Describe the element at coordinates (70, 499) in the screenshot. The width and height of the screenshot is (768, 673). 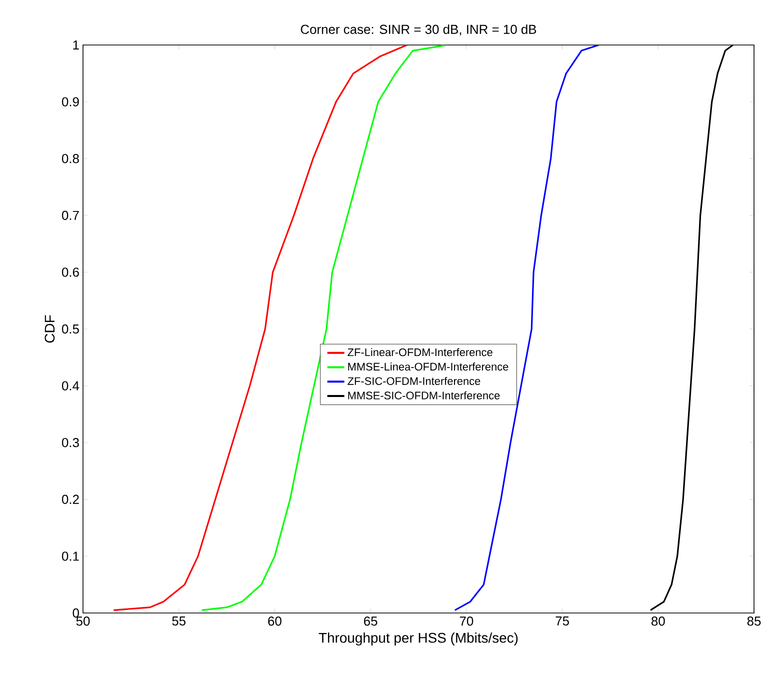
I see `y-tick-label: 0.2` at that location.